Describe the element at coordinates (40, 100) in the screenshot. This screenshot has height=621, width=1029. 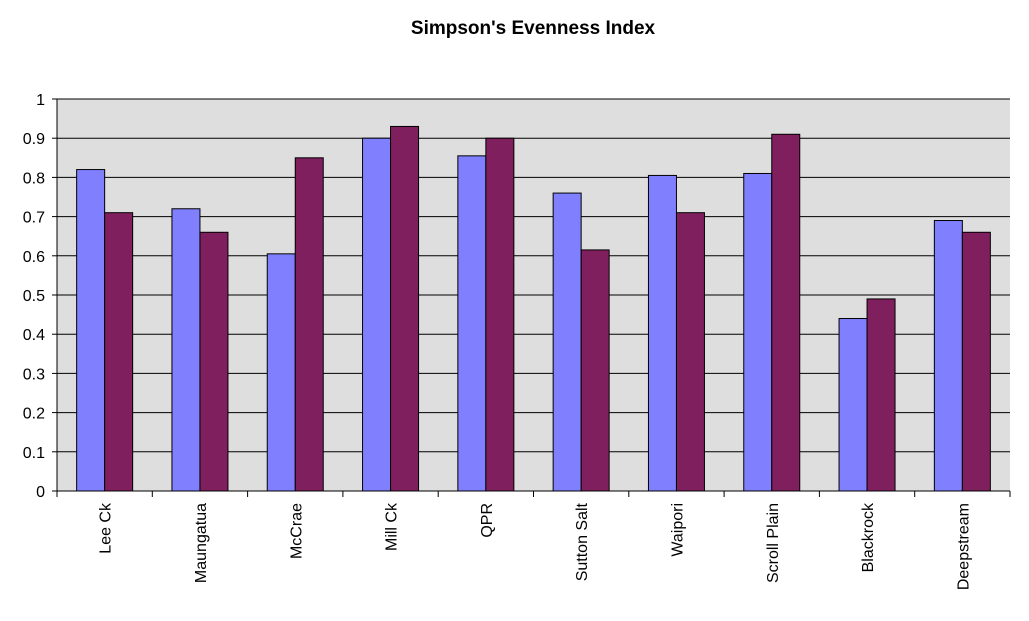
I see `y-tick-label: 1` at that location.